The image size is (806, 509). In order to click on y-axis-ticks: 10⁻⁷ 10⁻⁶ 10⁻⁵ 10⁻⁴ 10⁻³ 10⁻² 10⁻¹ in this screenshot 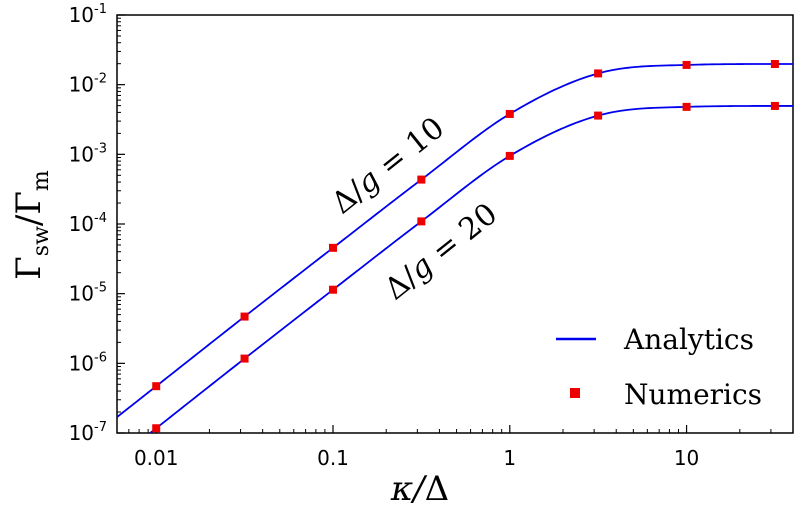, I will do `click(97, 223)`.